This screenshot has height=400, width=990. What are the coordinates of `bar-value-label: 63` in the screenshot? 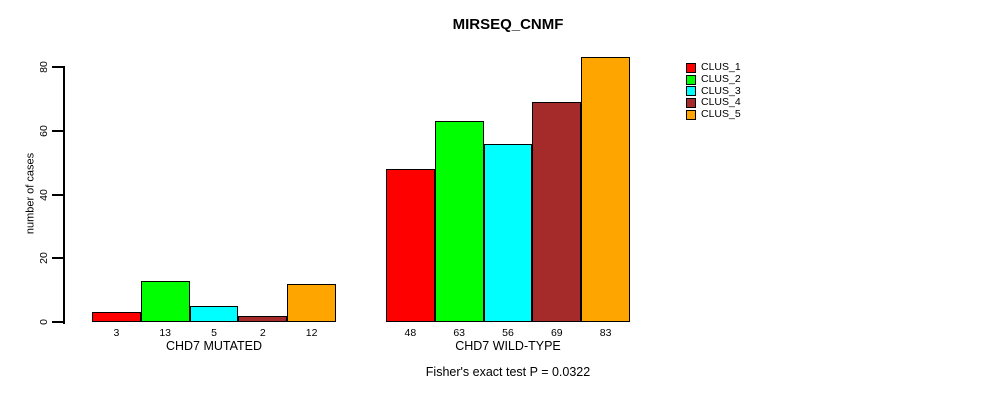 It's located at (459, 333).